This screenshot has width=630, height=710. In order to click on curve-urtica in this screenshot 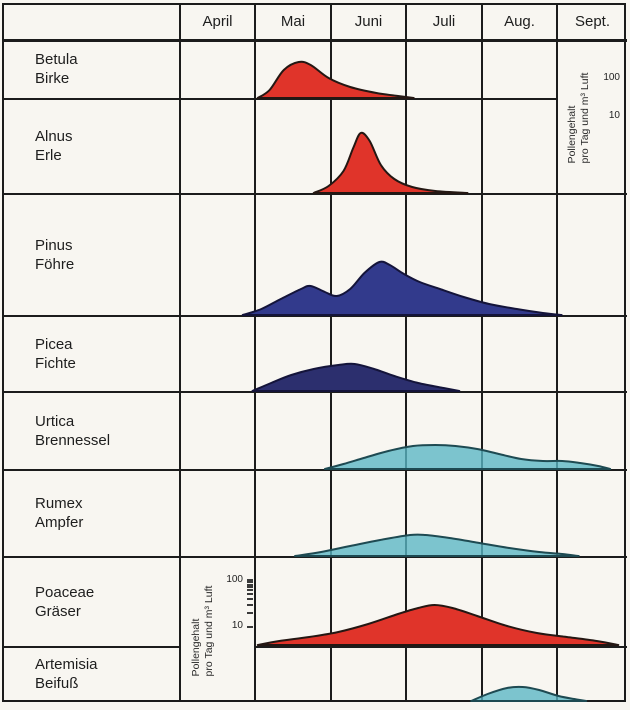, I will do `click(467, 457)`.